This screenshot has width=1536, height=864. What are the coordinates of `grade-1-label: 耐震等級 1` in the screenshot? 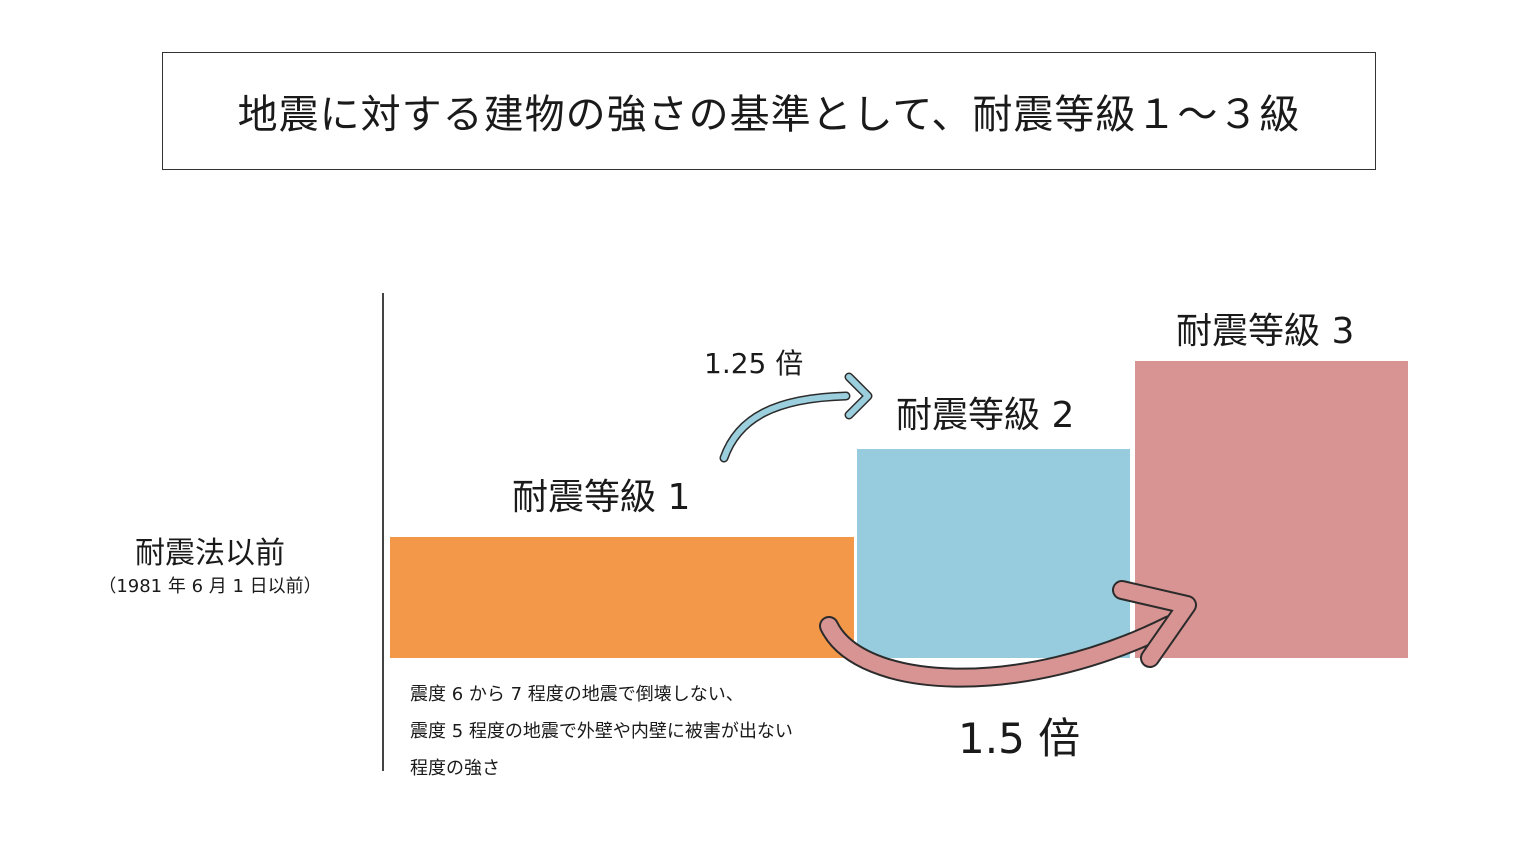 It's located at (601, 497).